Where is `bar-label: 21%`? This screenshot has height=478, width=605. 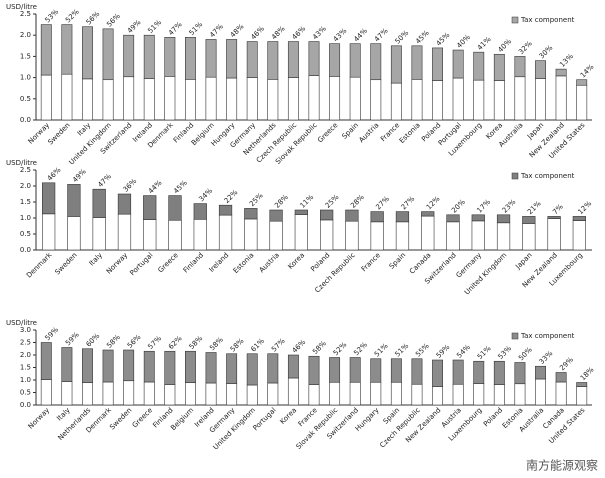 bar-label: 21% is located at coordinates (534, 207).